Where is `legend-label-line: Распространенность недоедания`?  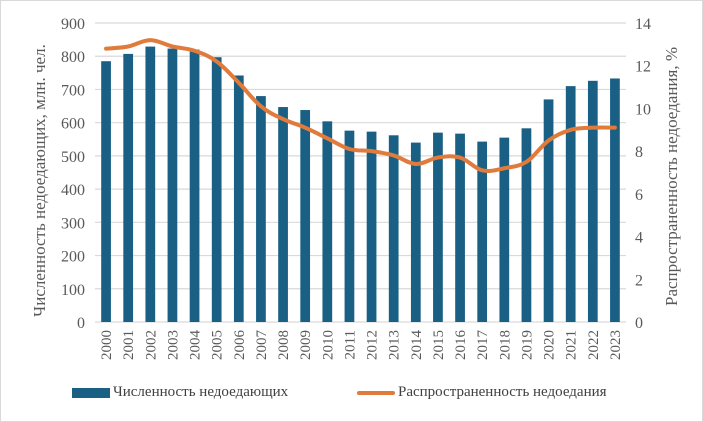
legend-label-line: Распространенность недоедания is located at coordinates (502, 392).